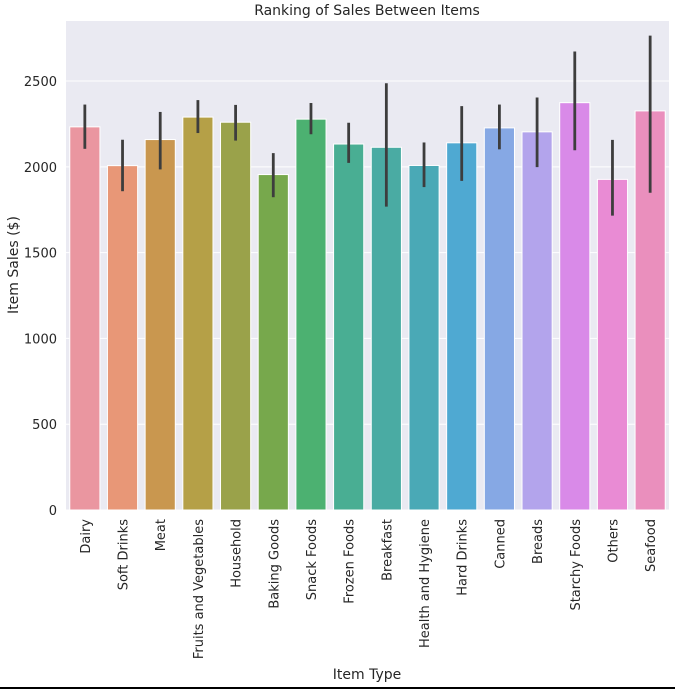 This screenshot has width=675, height=689. Describe the element at coordinates (311, 314) in the screenshot. I see `bar-snack-foods` at that location.